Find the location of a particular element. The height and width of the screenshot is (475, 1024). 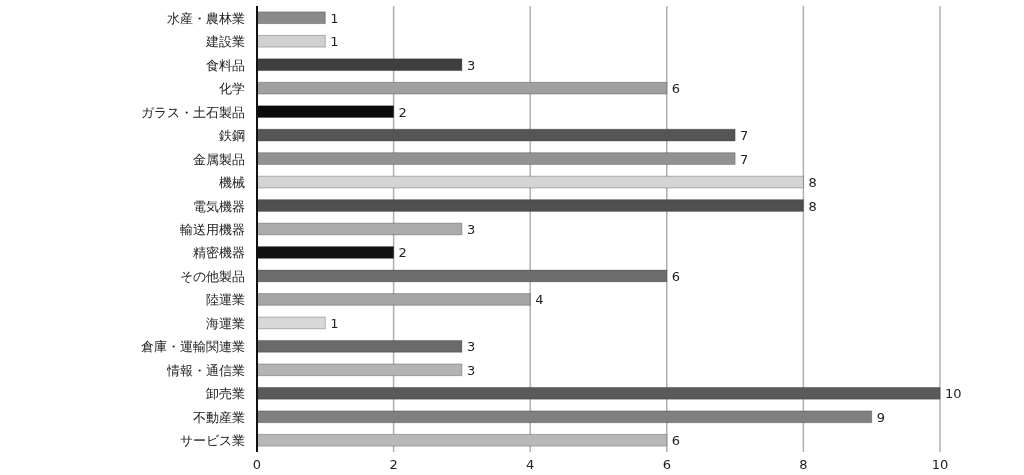

y-tick-label: 建設業 is located at coordinates (225, 42).